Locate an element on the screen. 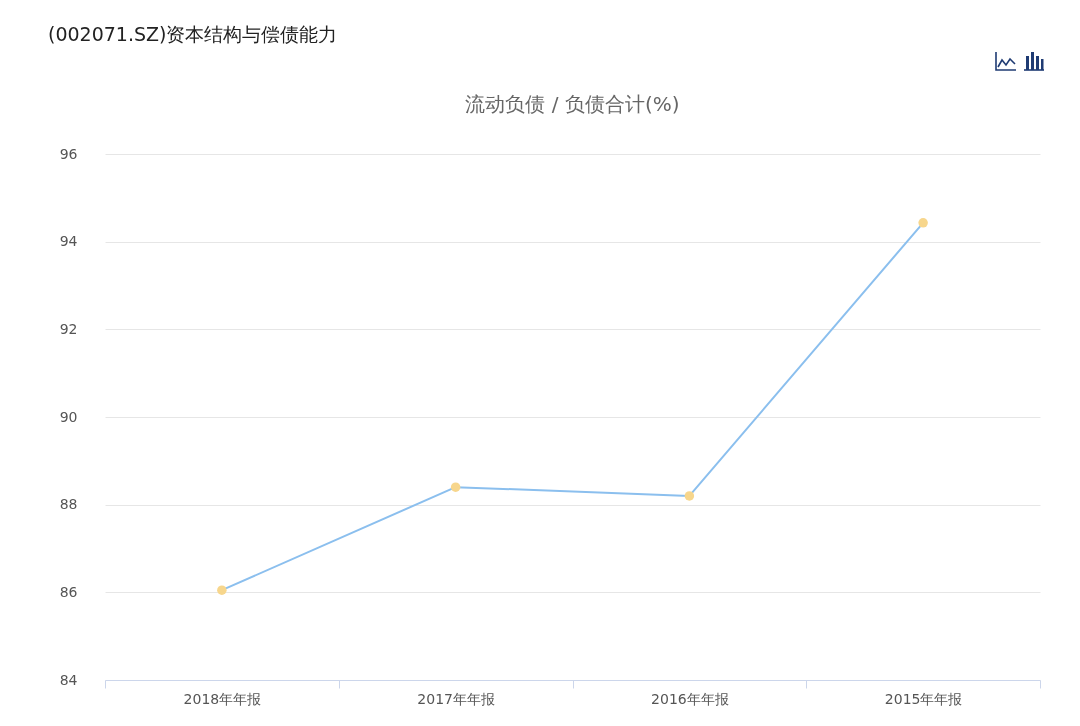 The height and width of the screenshot is (726, 1080). x-tick-label: 2015年年报 is located at coordinates (923, 698).